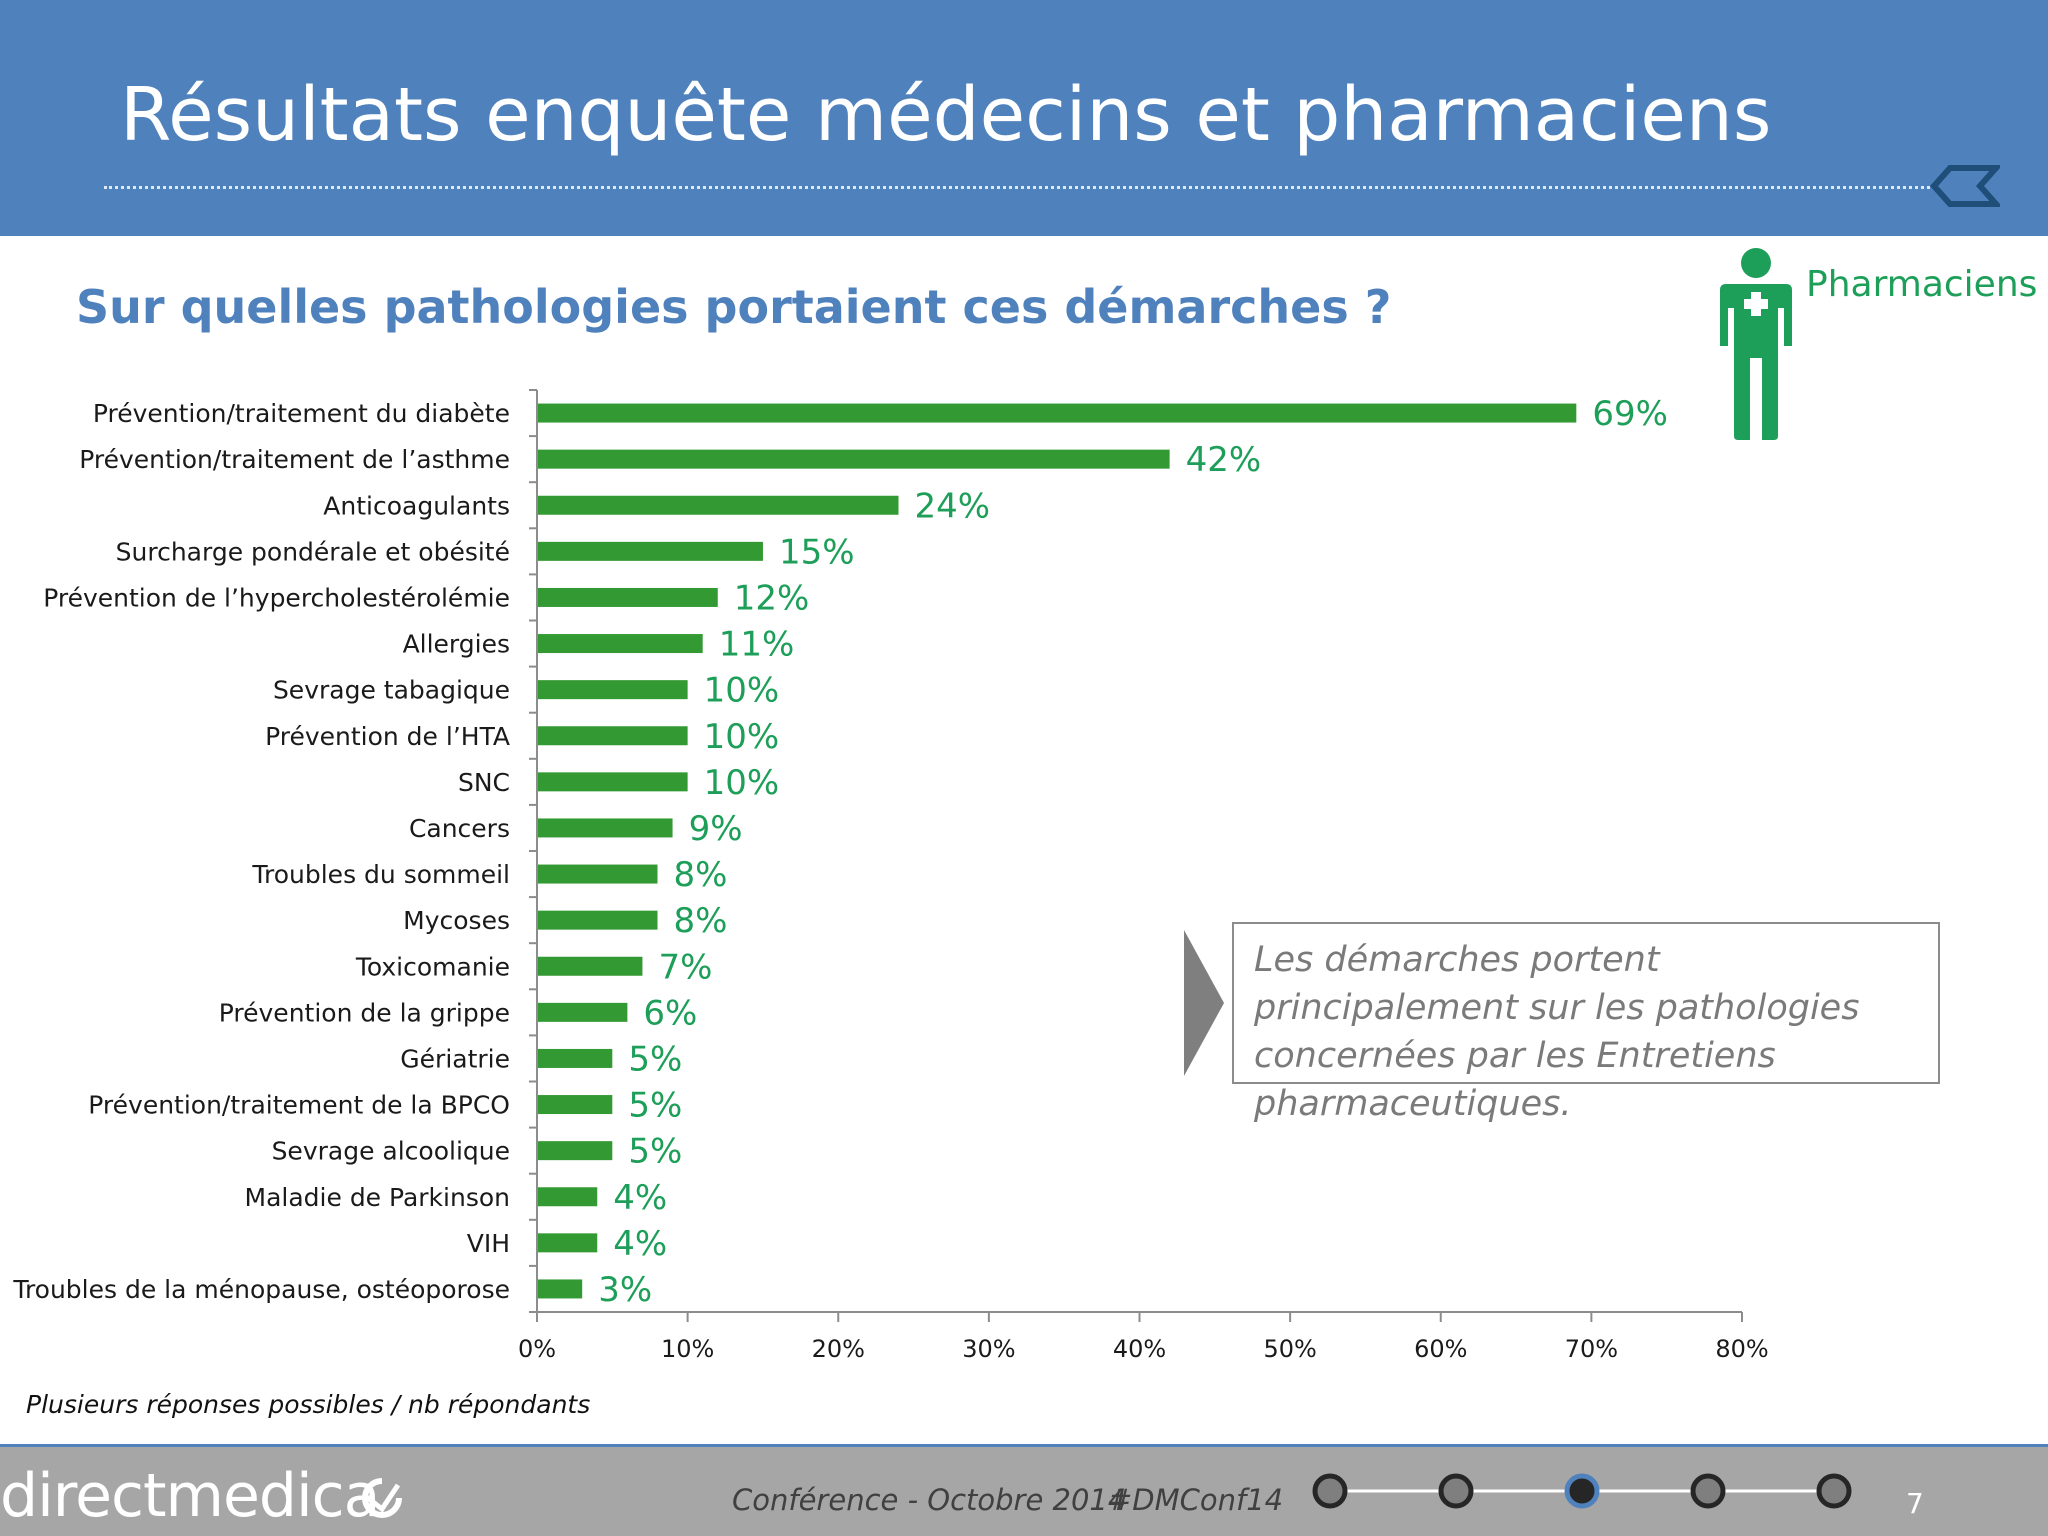 The width and height of the screenshot is (2048, 1536). Describe the element at coordinates (670, 1013) in the screenshot. I see `data-label: 6%` at that location.